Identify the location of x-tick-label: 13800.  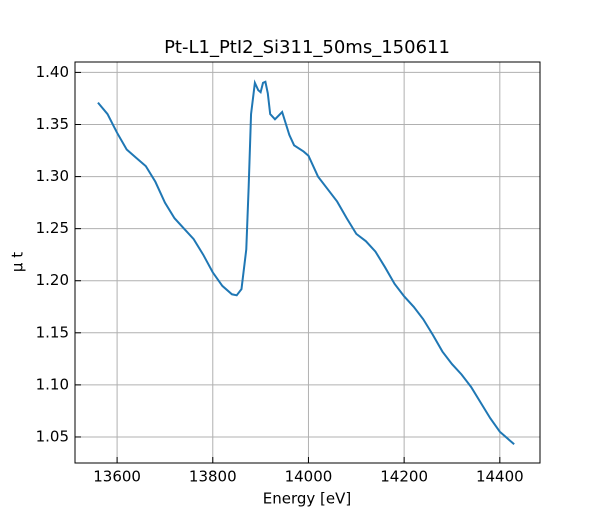
(213, 477).